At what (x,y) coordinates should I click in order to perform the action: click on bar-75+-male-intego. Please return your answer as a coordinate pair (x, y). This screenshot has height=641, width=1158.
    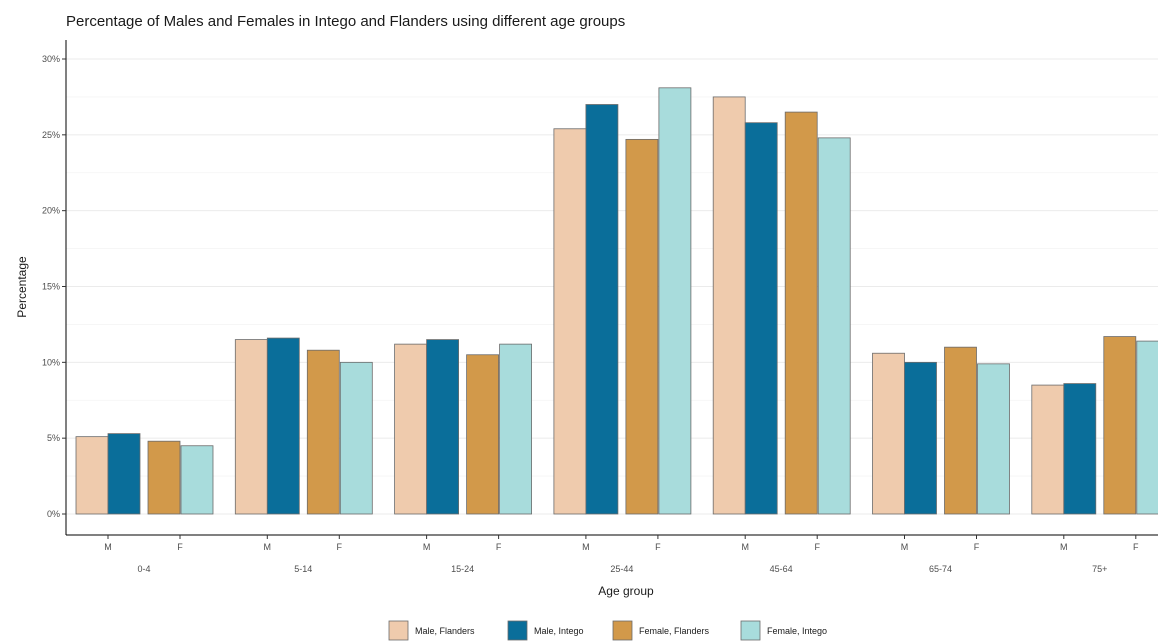
    Looking at the image, I should click on (1080, 449).